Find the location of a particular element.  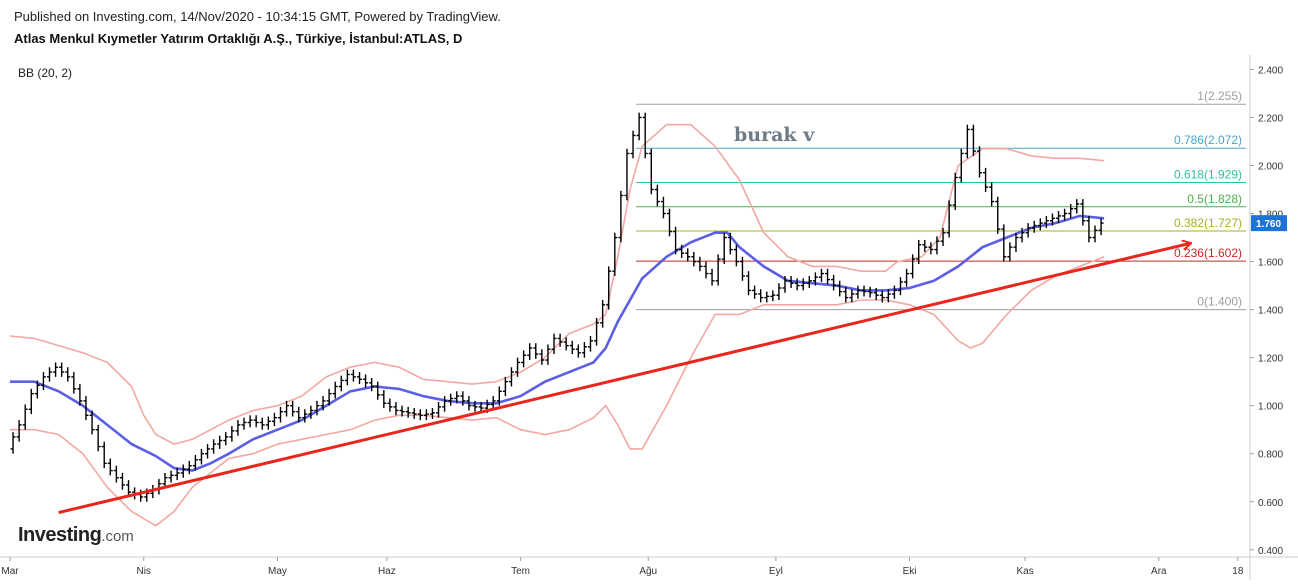

y-tick-label: 1.600 is located at coordinates (1270, 263).